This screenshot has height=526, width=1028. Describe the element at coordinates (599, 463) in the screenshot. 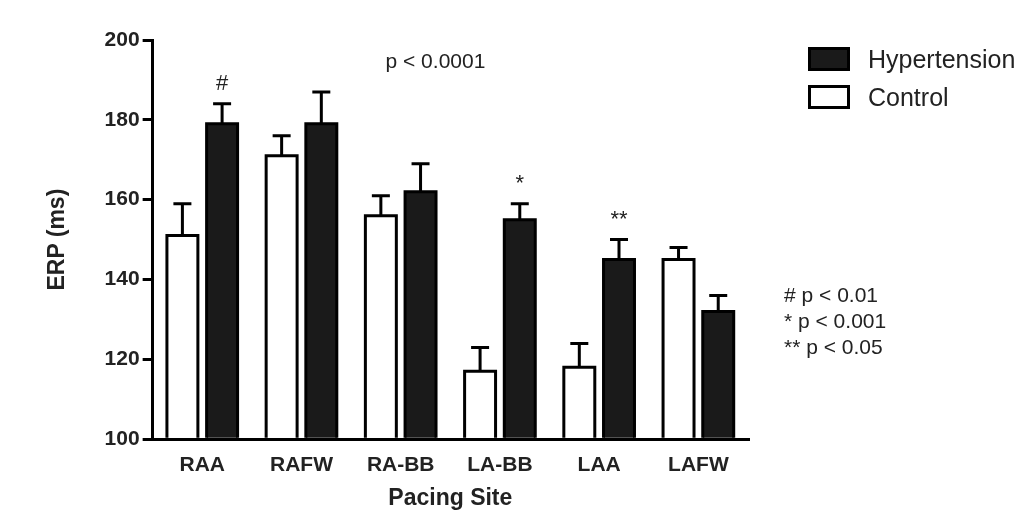

I see `x-tick-label: LAA` at that location.